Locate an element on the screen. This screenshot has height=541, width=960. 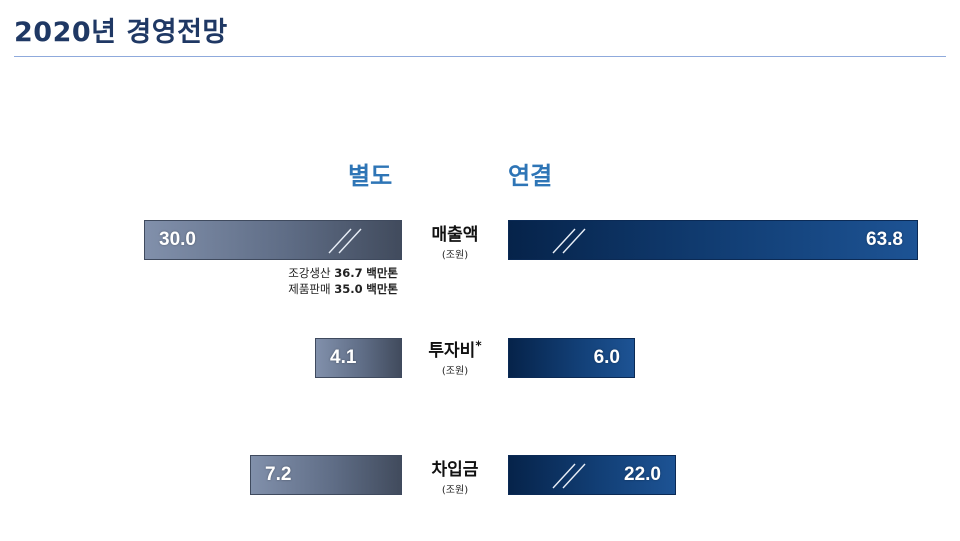
value-label-consolidated-investment: 6.0 is located at coordinates (606, 357).